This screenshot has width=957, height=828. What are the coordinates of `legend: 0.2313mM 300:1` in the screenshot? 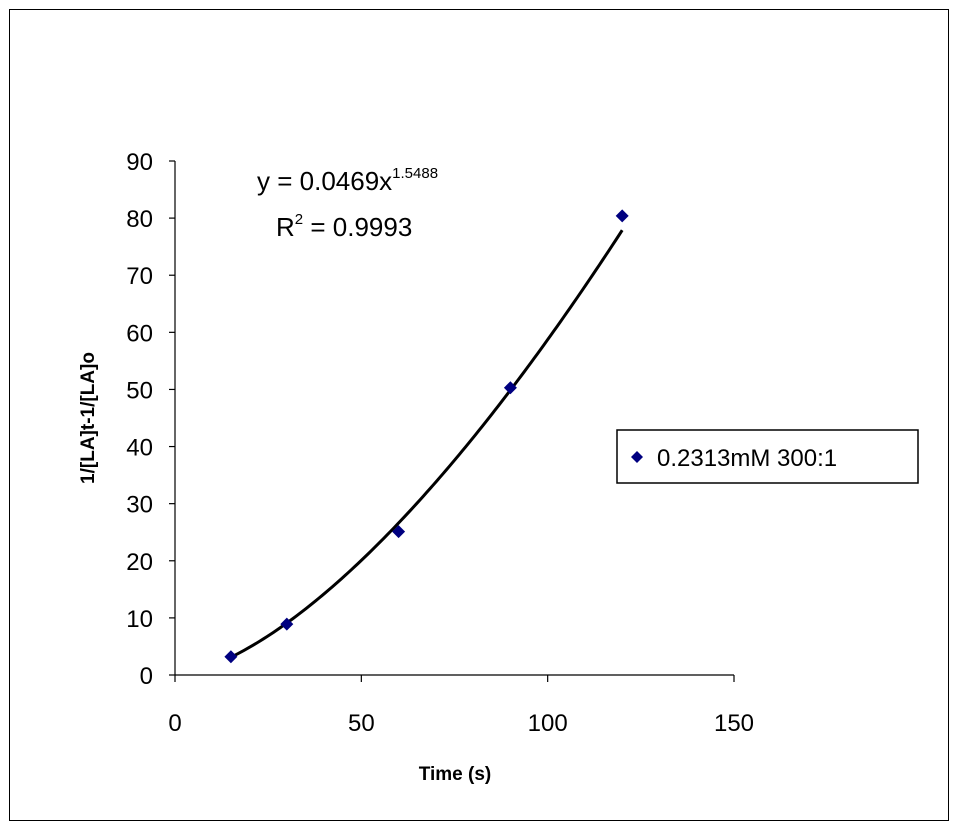 It's located at (767, 456).